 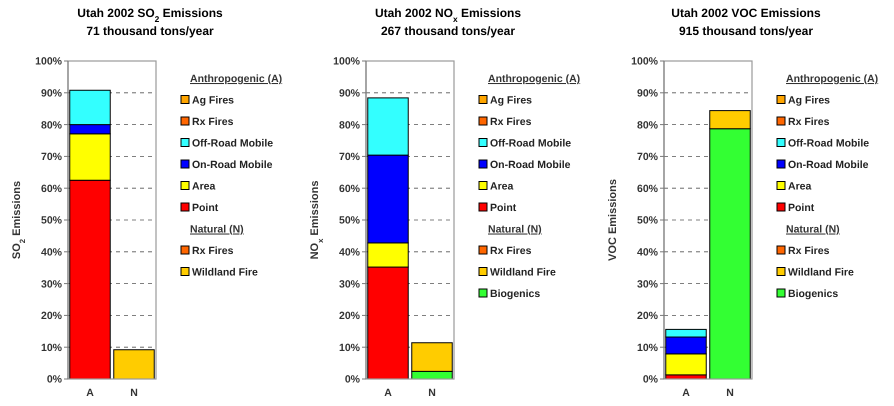 I want to click on chart-subtitle: 267 thousand tons/year, so click(x=448, y=31).